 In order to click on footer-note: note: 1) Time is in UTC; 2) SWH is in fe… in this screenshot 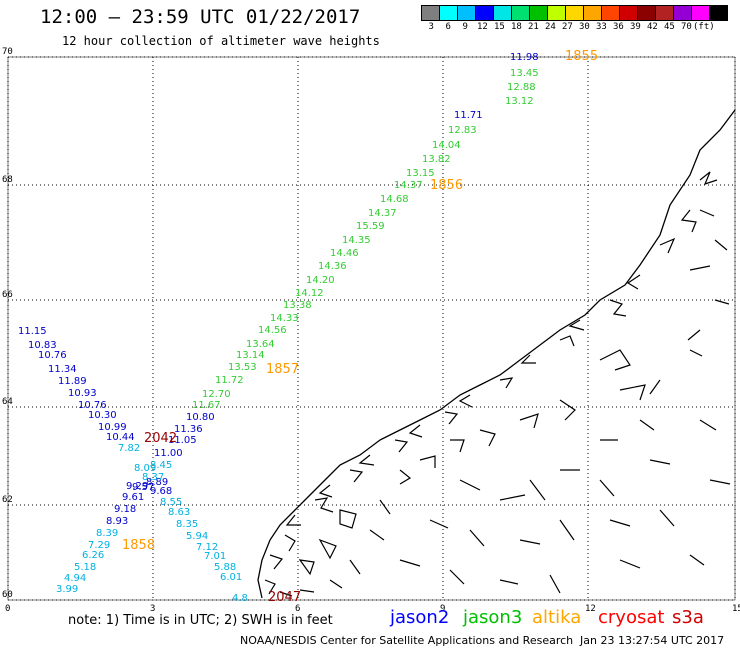, I will do `click(200, 620)`.